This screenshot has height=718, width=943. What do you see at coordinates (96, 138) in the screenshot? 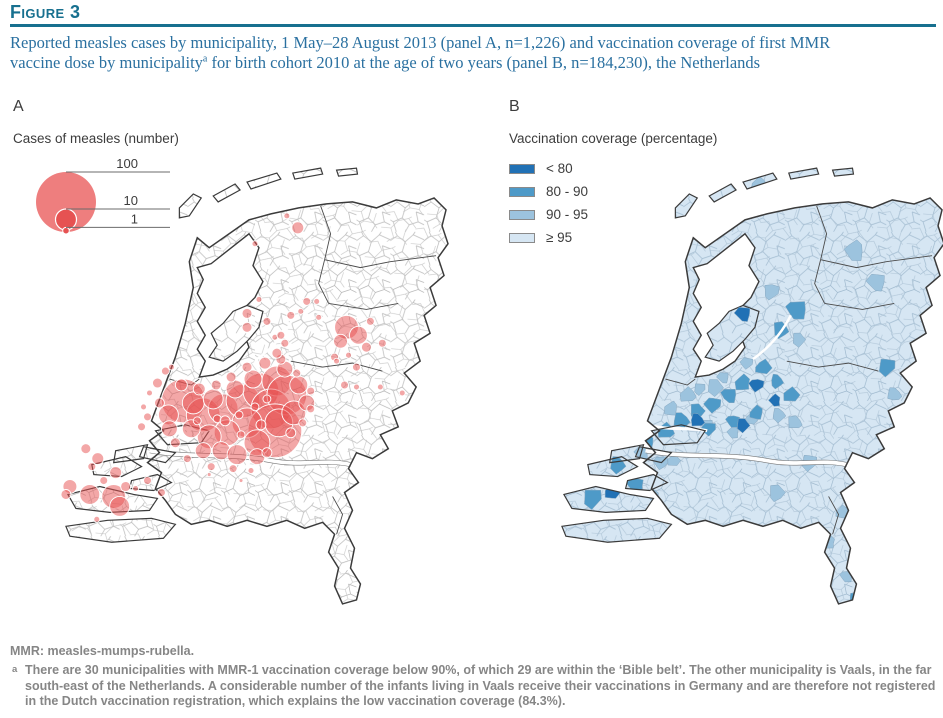
I see `legend-a-title: Cases of measles (number)` at bounding box center [96, 138].